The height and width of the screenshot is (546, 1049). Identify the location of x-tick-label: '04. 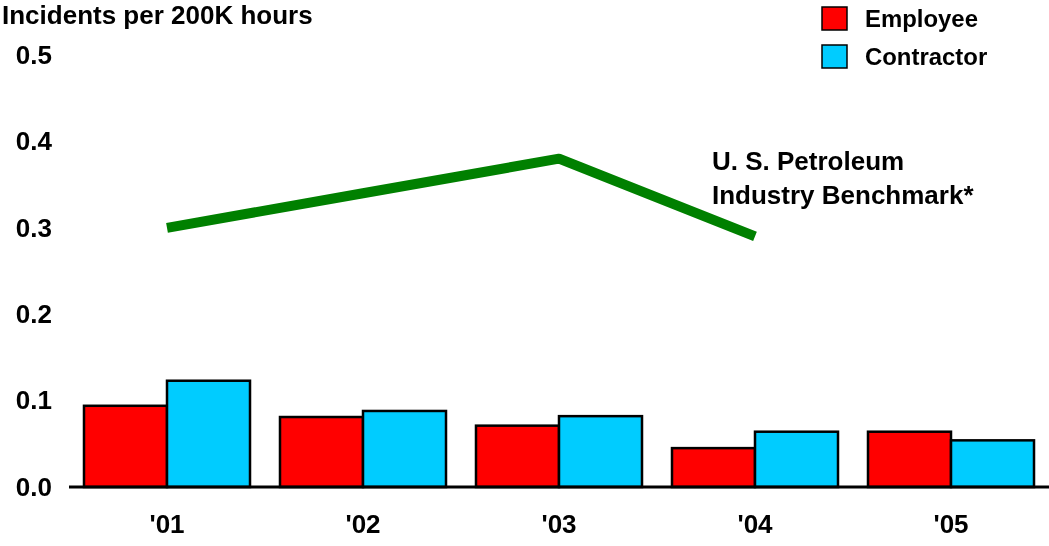
(755, 524).